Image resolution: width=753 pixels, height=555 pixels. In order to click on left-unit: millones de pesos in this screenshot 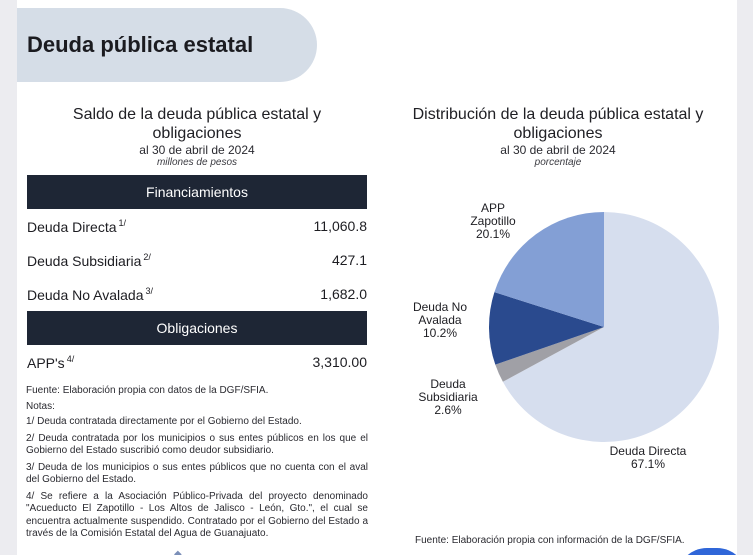, I will do `click(197, 162)`.